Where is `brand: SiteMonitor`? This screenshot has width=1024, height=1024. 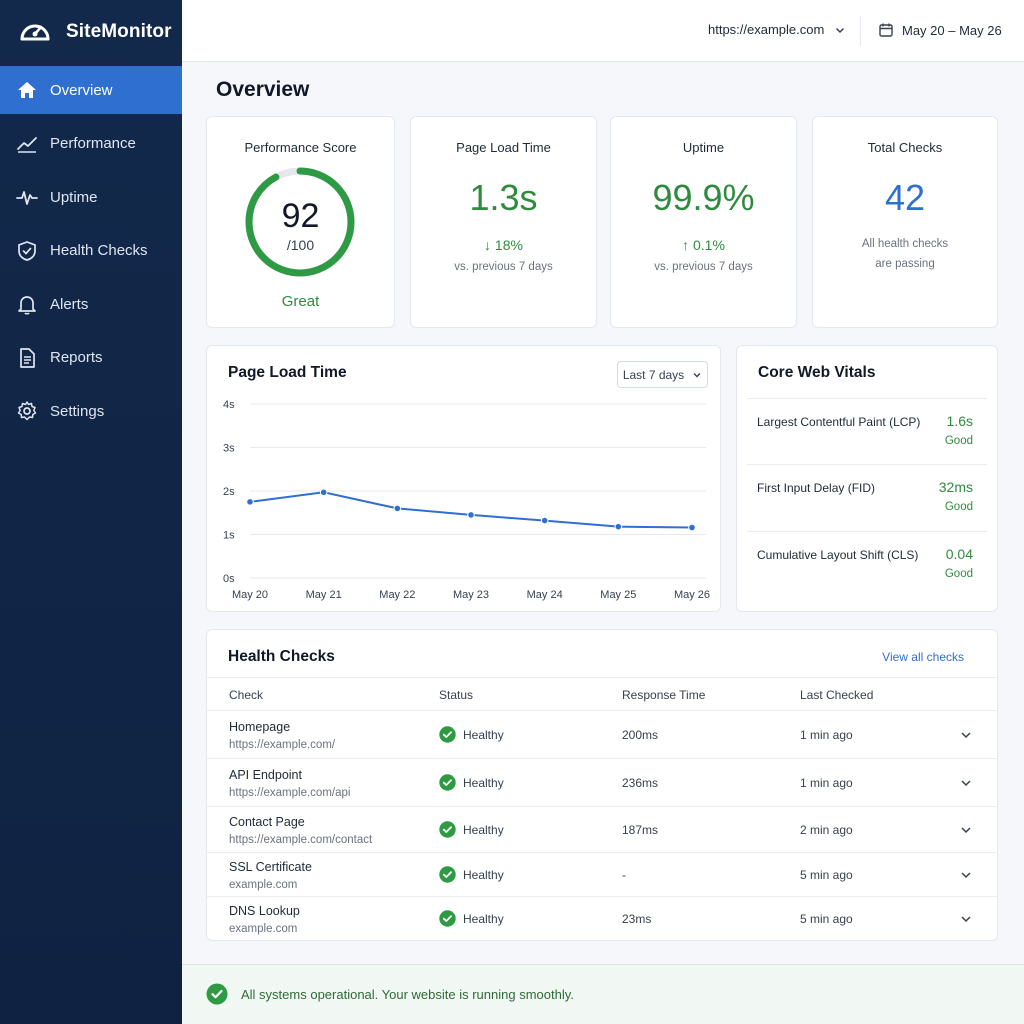
brand: SiteMonitor is located at coordinates (91, 32).